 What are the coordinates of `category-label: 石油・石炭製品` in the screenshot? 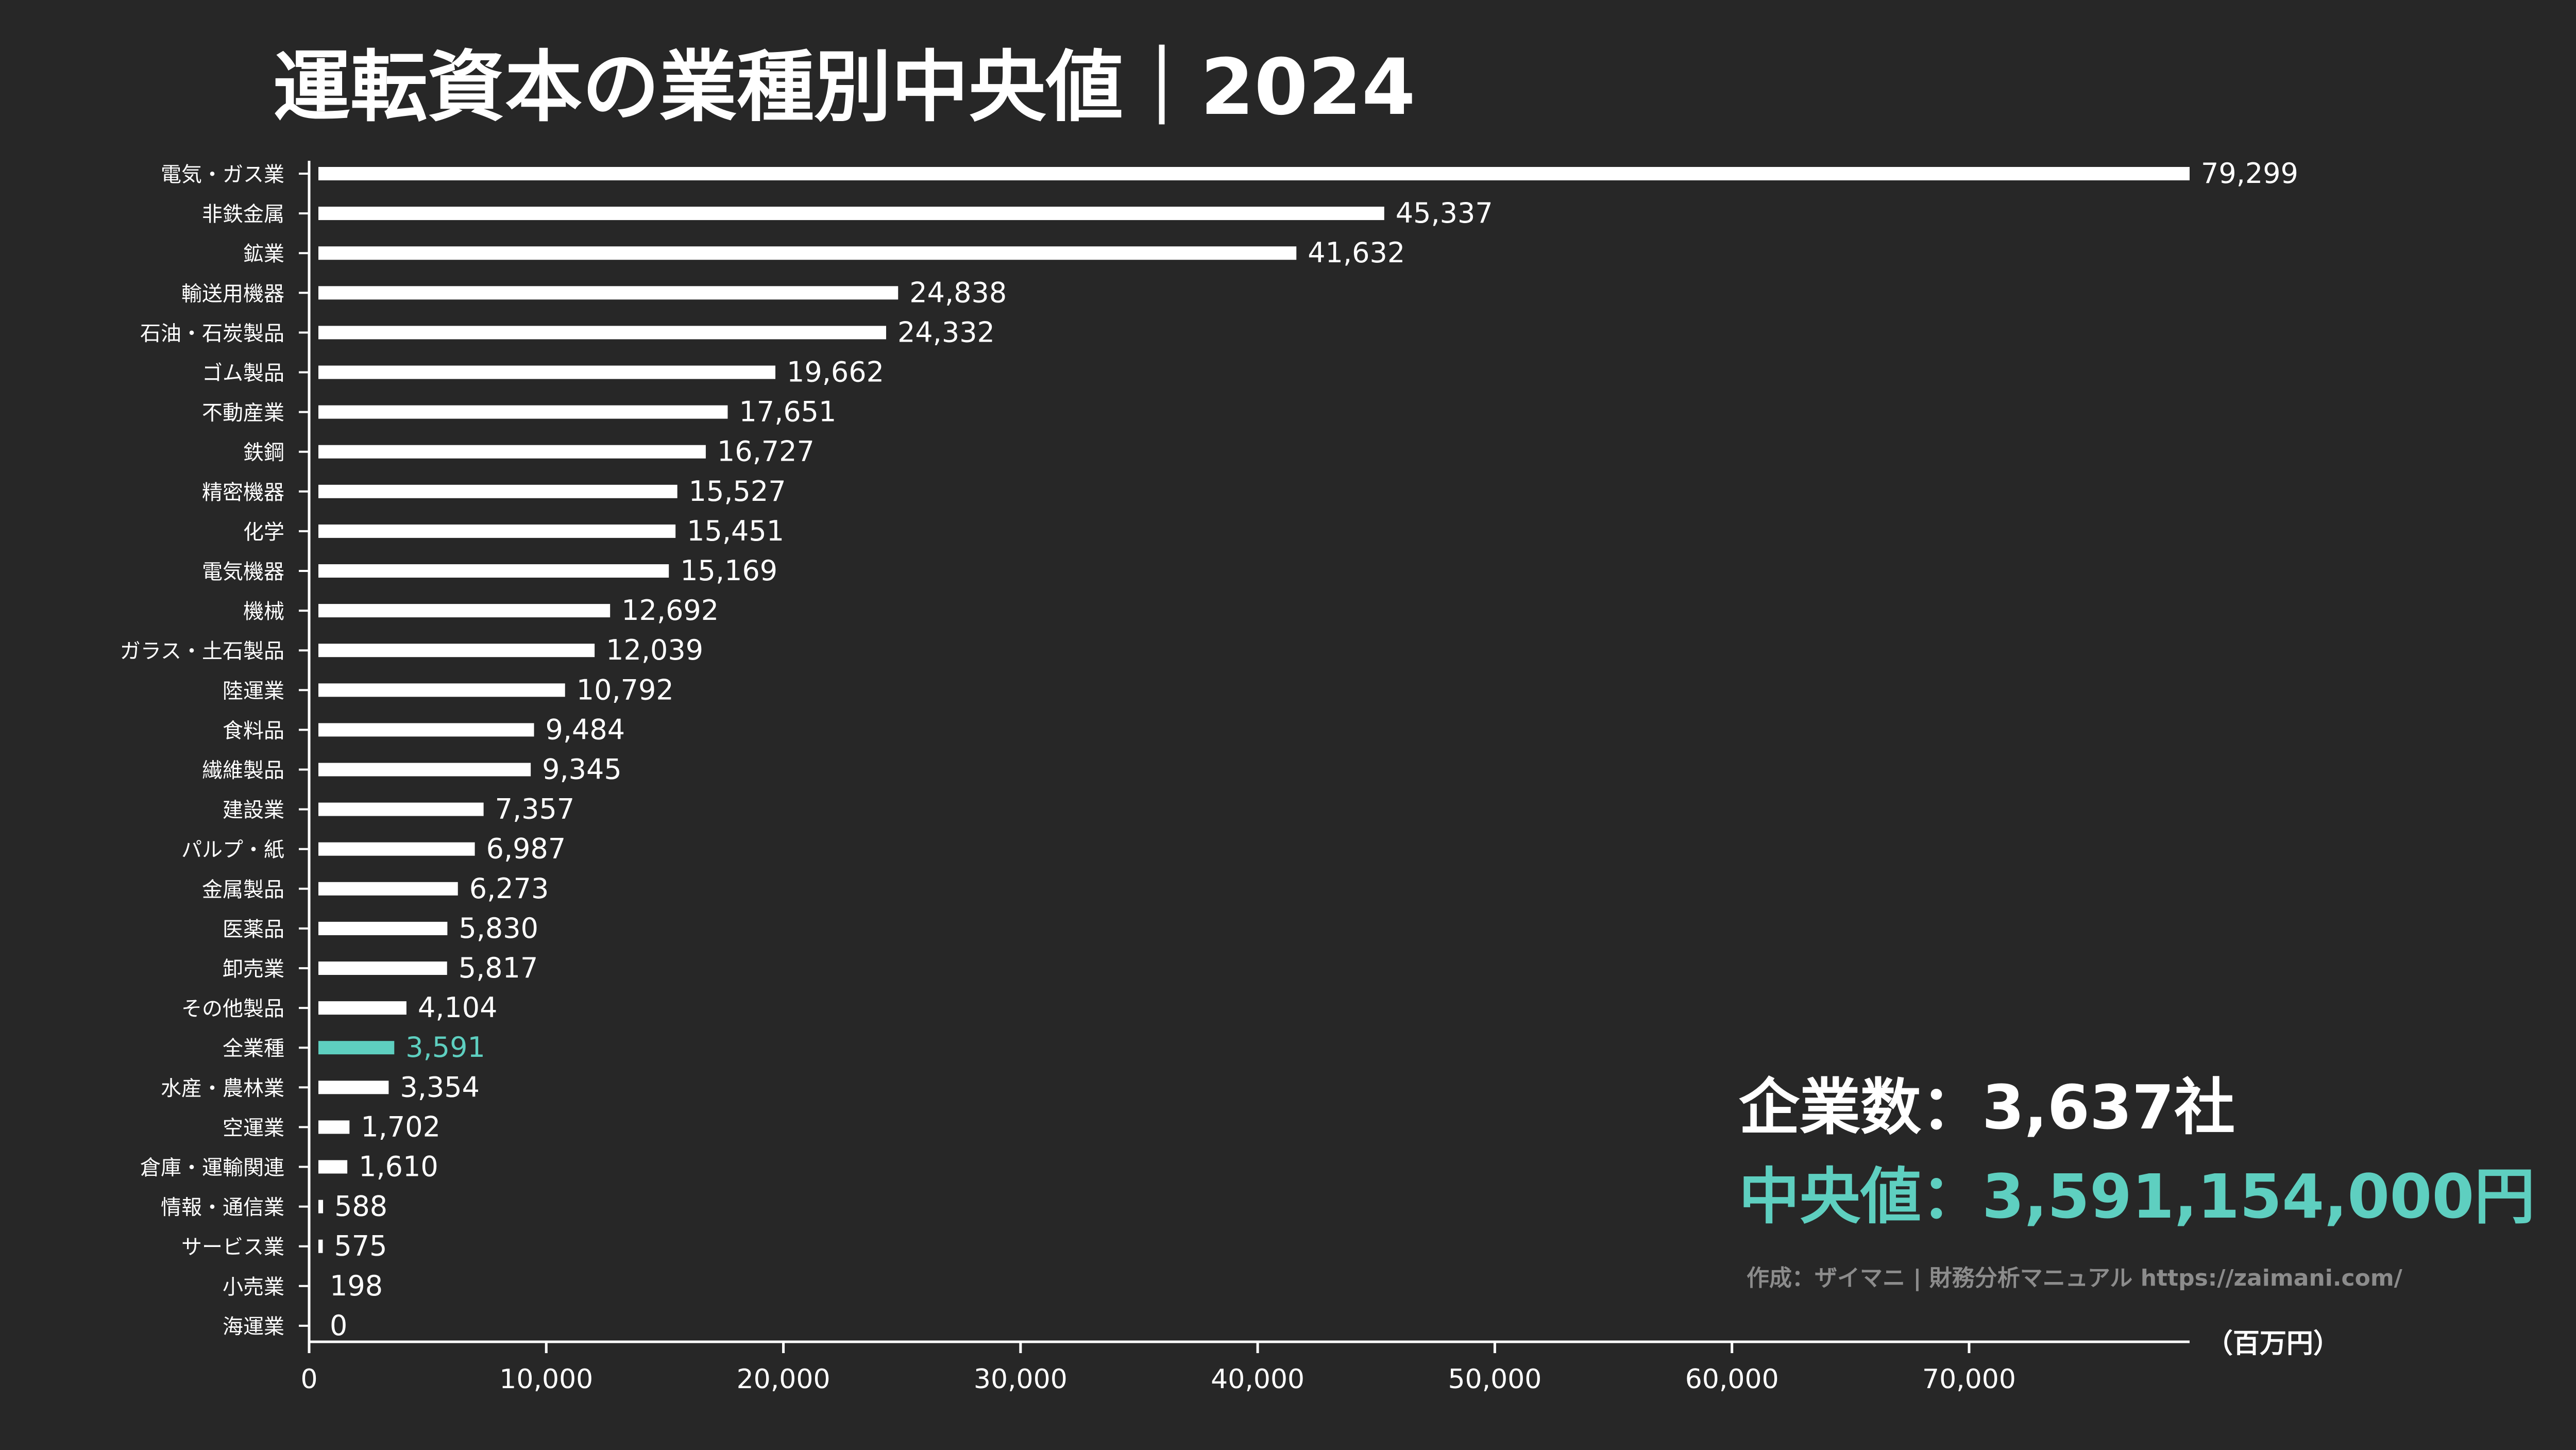 It's located at (212, 334).